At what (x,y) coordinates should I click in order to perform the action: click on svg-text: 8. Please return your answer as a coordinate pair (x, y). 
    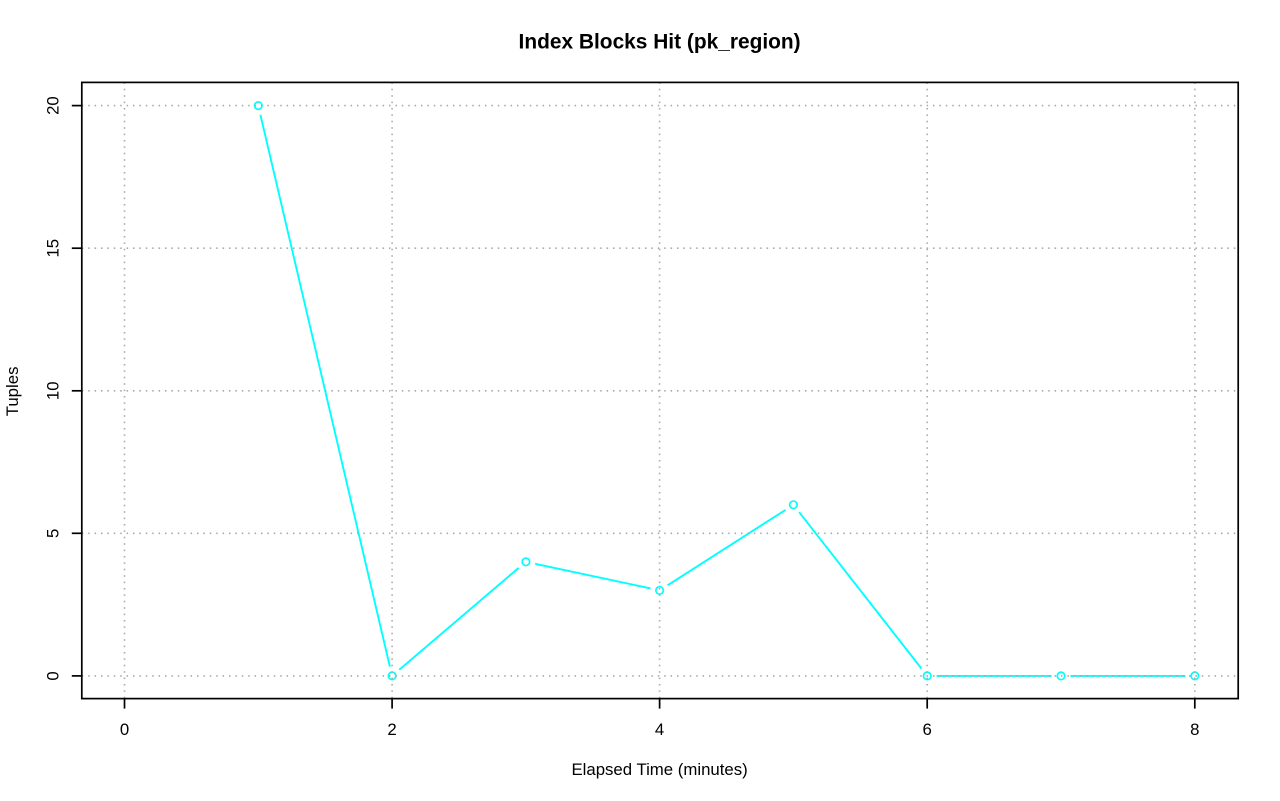
    Looking at the image, I should click on (1194, 729).